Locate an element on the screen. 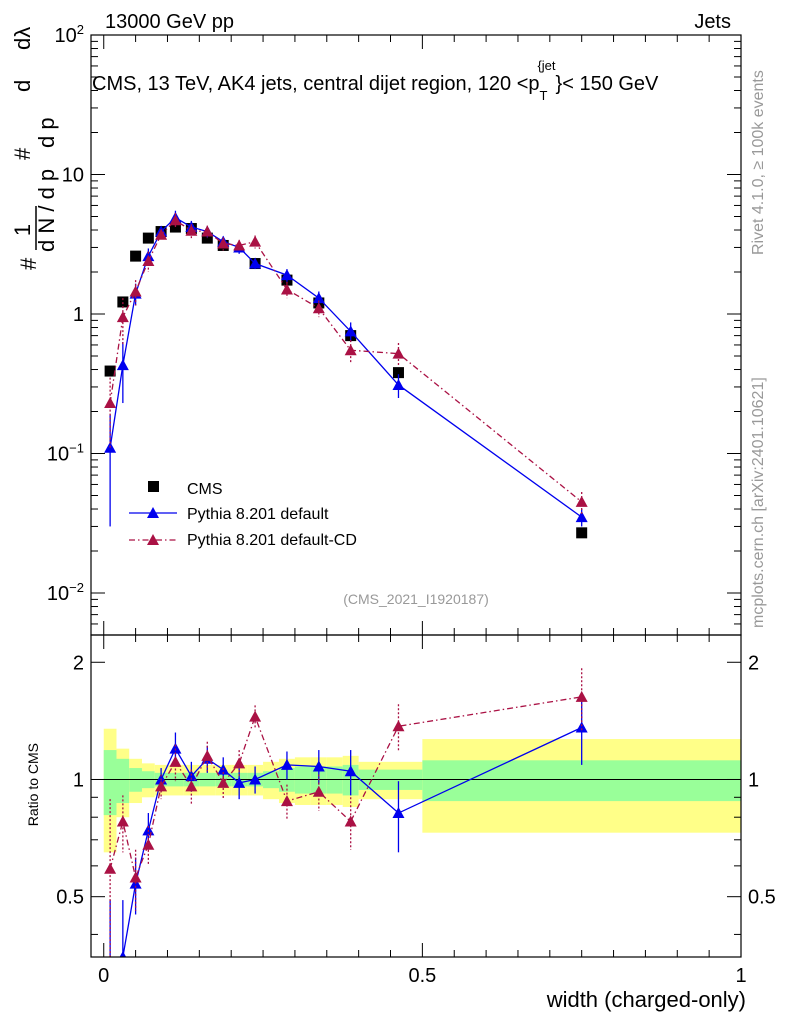  rivet-label: Rivet 4.1.0, ≥ 100k events is located at coordinates (758, 162).